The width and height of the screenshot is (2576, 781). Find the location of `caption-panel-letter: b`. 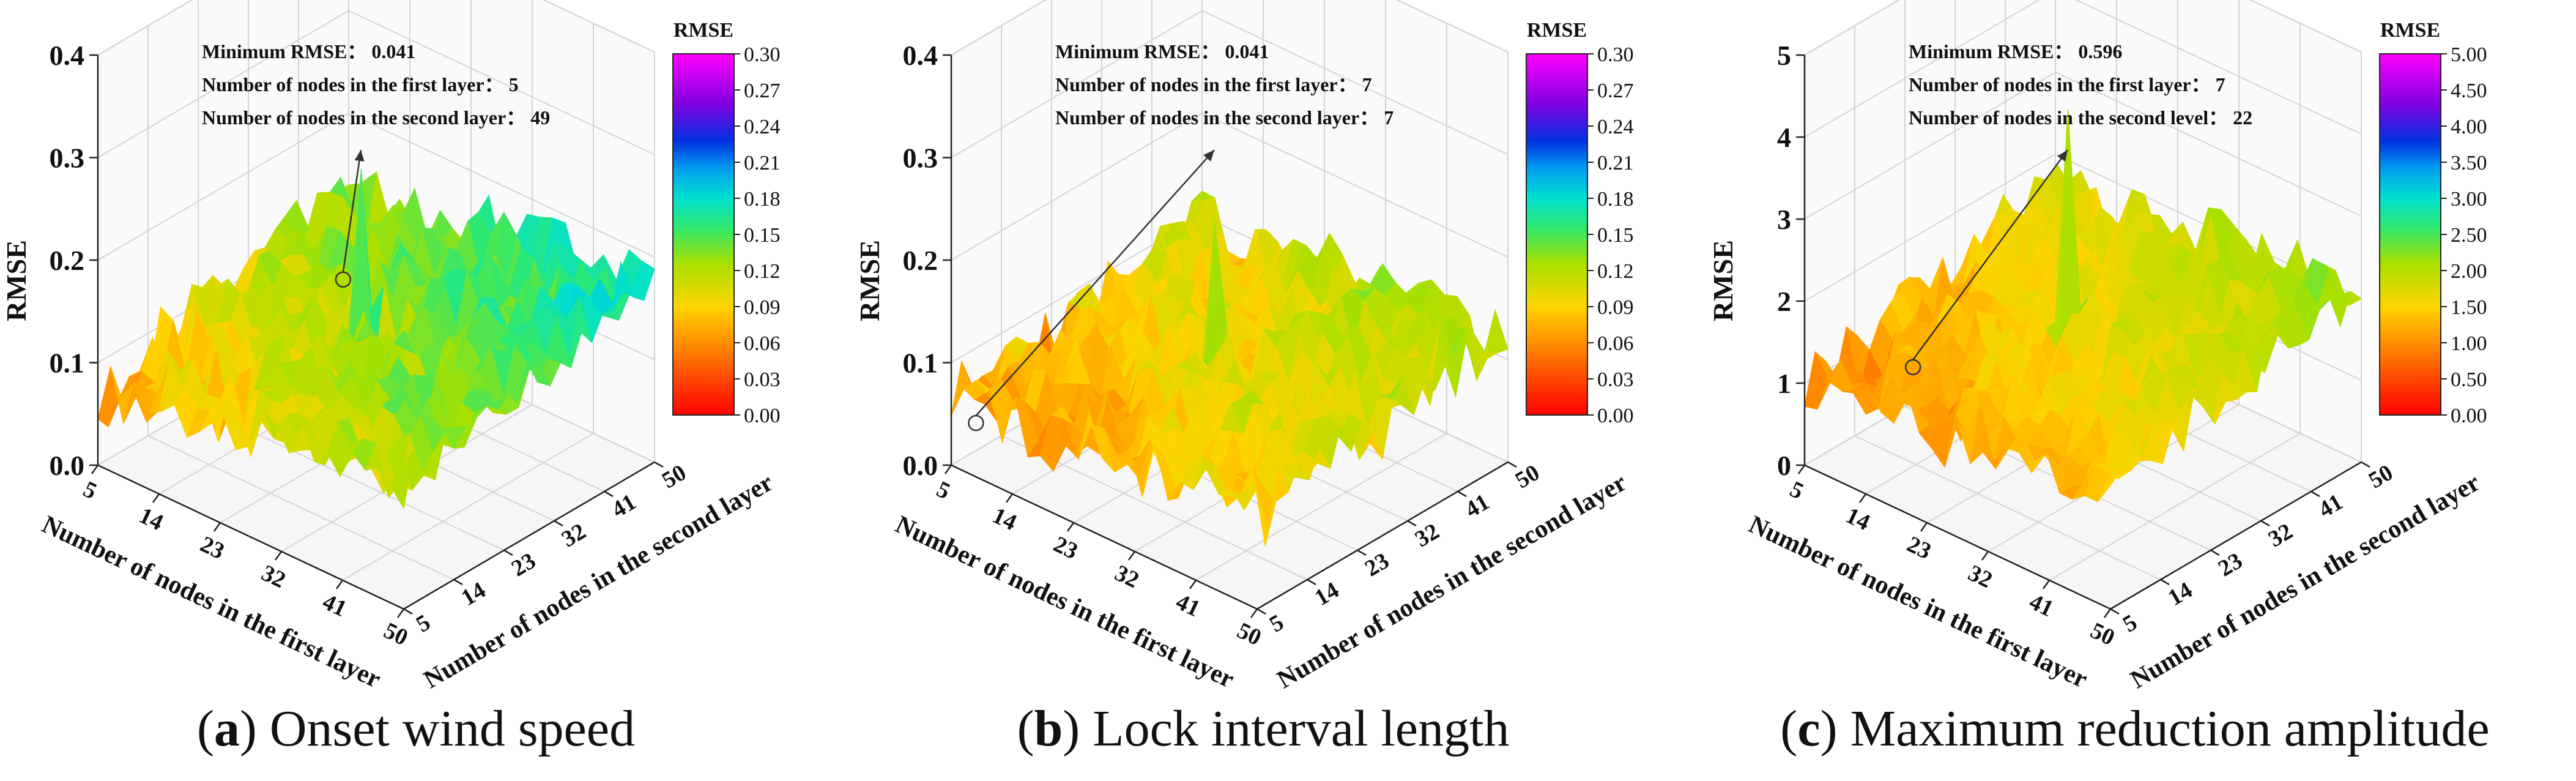

caption-panel-letter: b is located at coordinates (1048, 728).